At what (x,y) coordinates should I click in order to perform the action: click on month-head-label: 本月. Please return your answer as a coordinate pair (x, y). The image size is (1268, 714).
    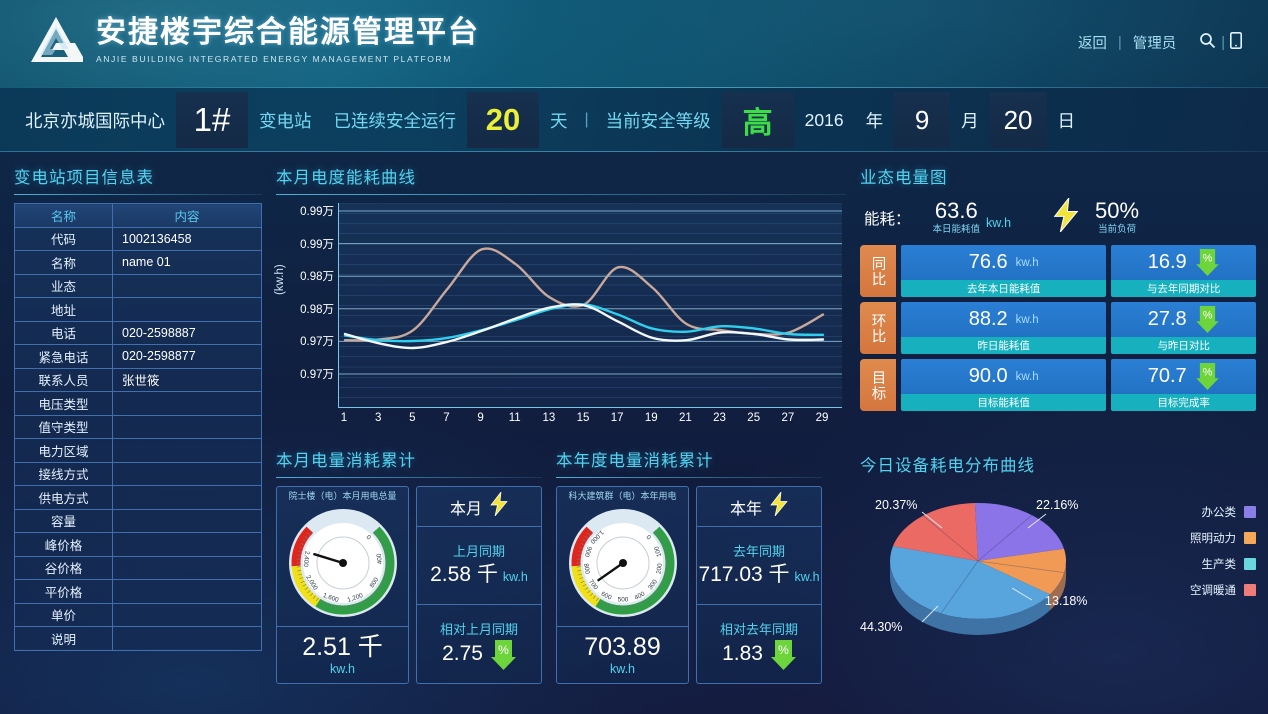
    Looking at the image, I should click on (465, 509).